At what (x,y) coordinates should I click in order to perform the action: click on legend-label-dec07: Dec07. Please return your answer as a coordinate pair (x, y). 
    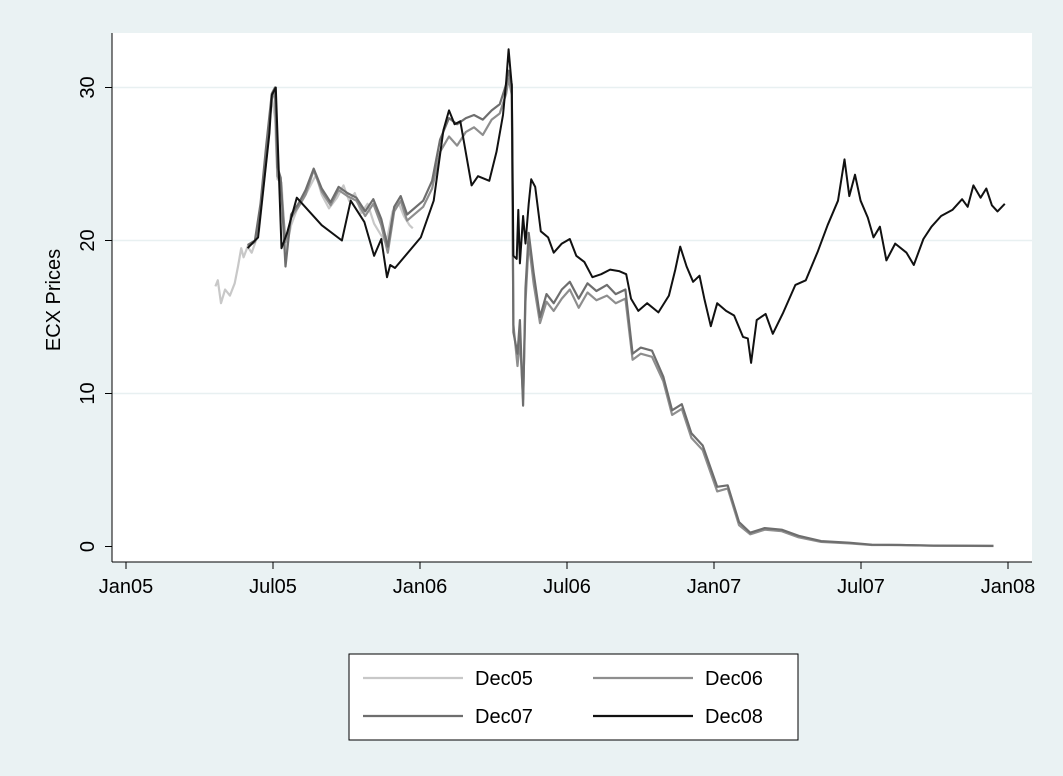
    Looking at the image, I should click on (504, 717).